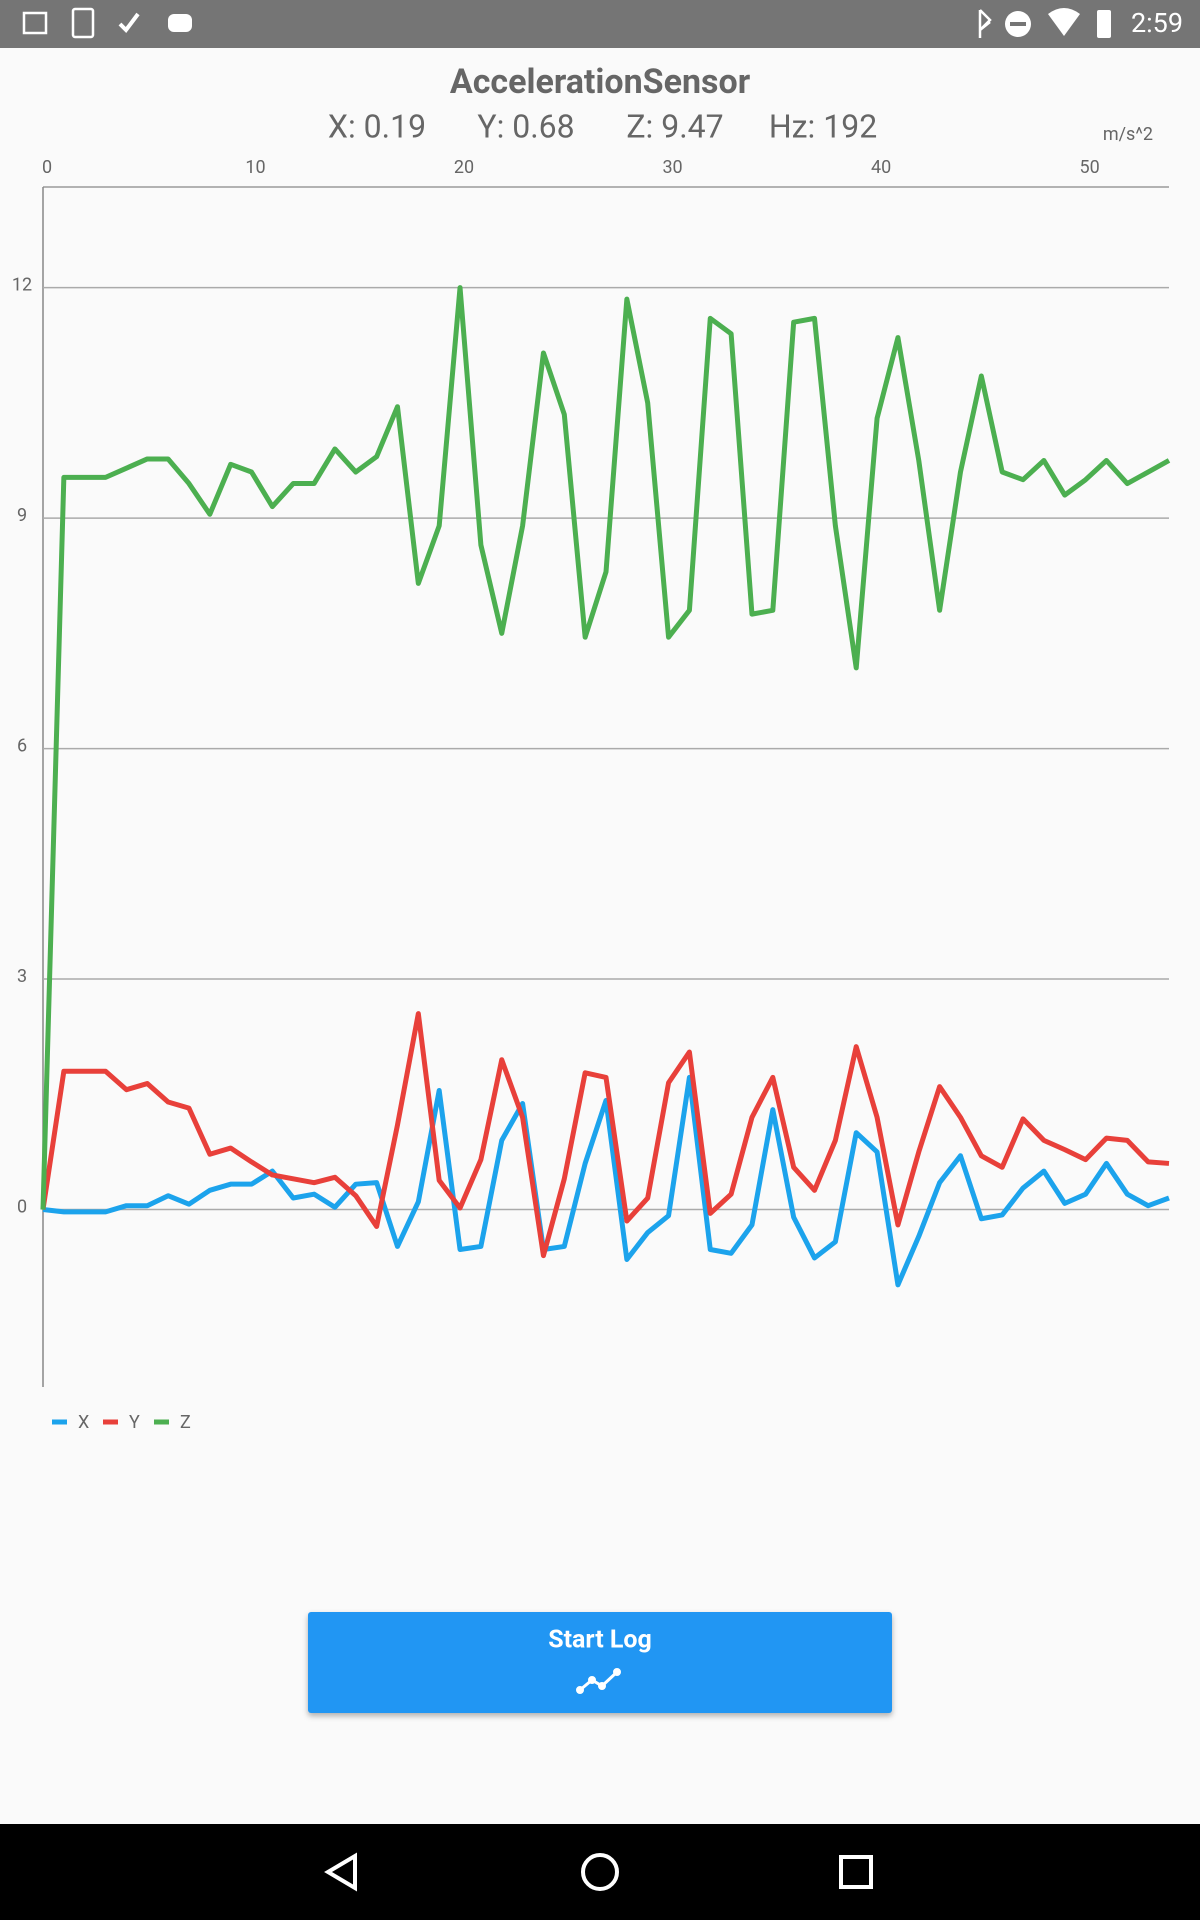  Describe the element at coordinates (134, 1422) in the screenshot. I see `legend-label: Y` at that location.